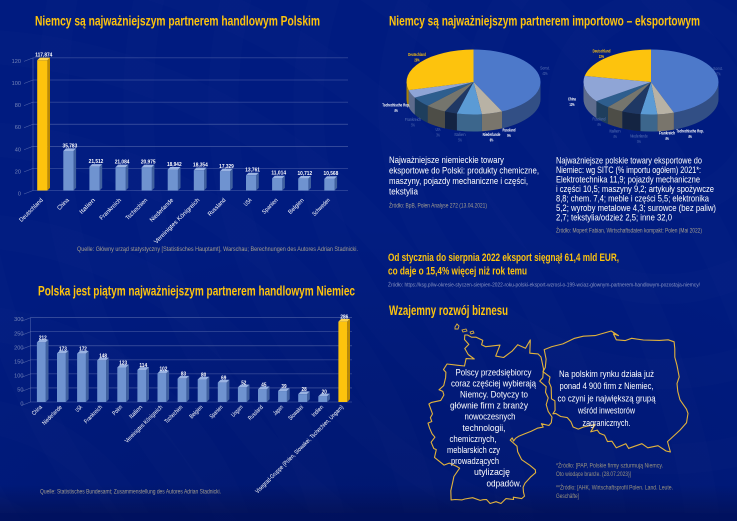  Describe the element at coordinates (18, 348) in the screenshot. I see `svg-text: 200` at that location.